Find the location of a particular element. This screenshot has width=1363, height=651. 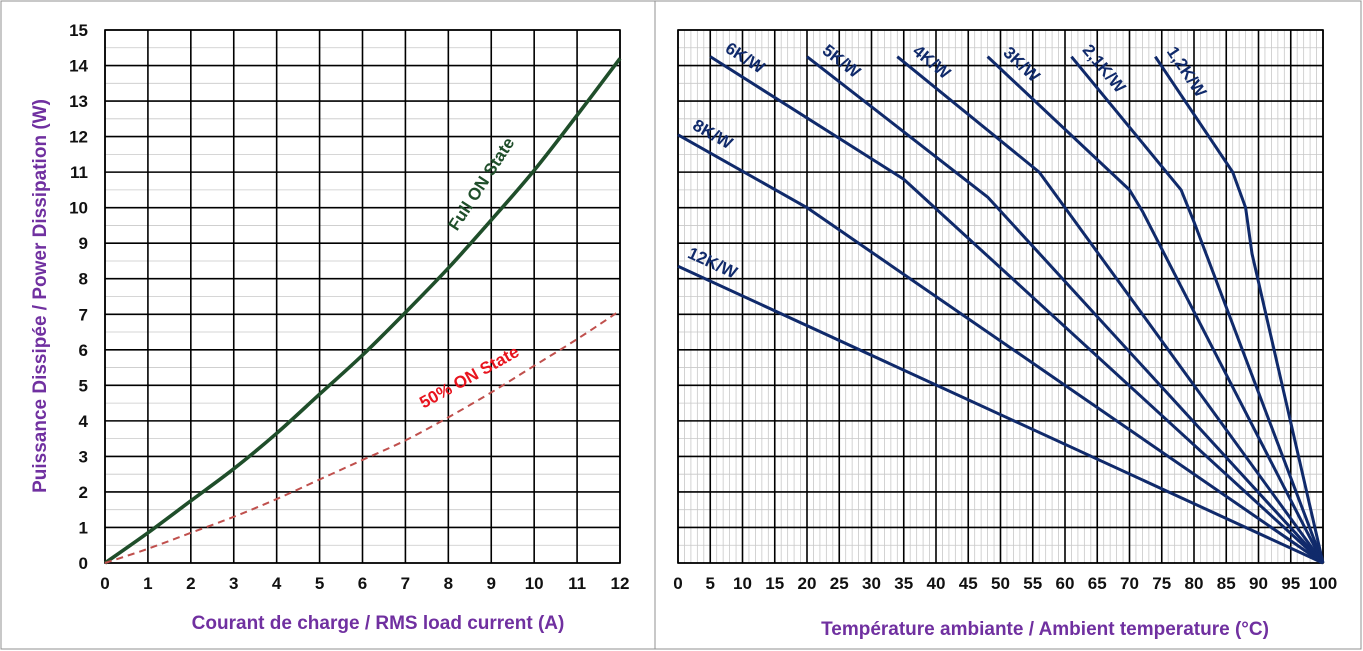

right-x-tick-label: 25 is located at coordinates (839, 583).